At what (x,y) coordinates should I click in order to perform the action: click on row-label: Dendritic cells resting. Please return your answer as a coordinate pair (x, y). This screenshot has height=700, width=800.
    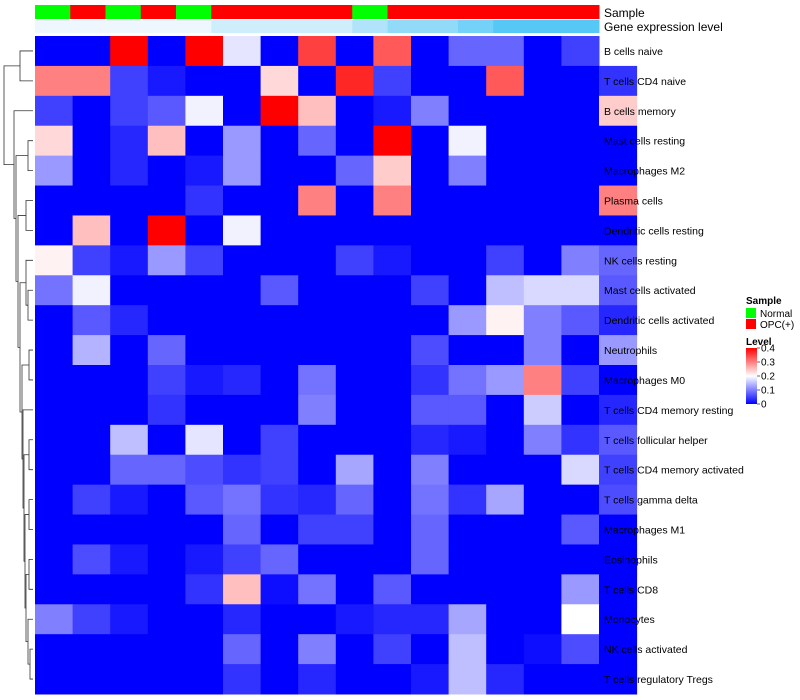
    Looking at the image, I should click on (654, 231).